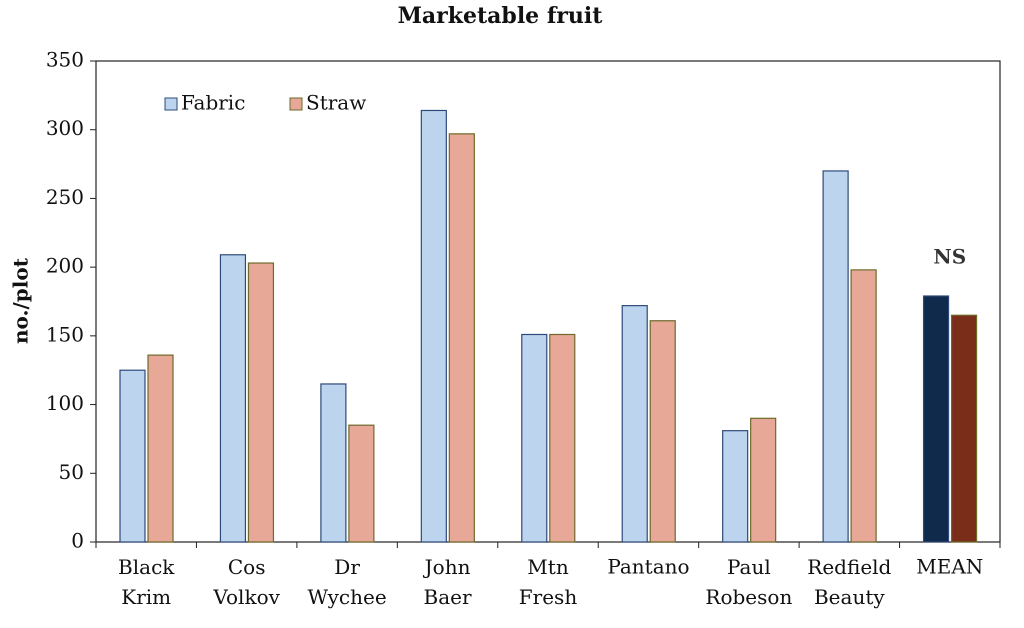  What do you see at coordinates (748, 582) in the screenshot?
I see `x-tick-label: Paul Robeson` at bounding box center [748, 582].